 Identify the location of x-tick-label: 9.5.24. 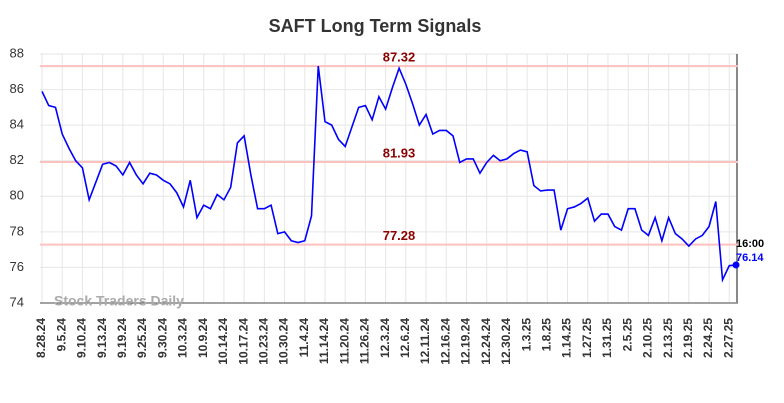
(61, 335).